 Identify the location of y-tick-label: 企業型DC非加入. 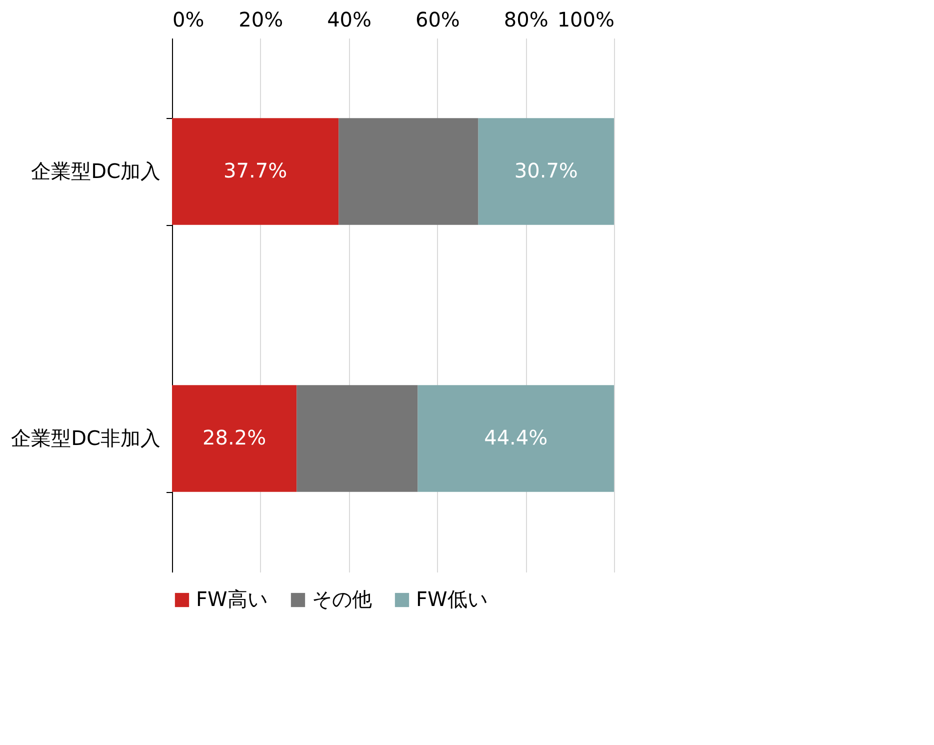
(85, 438).